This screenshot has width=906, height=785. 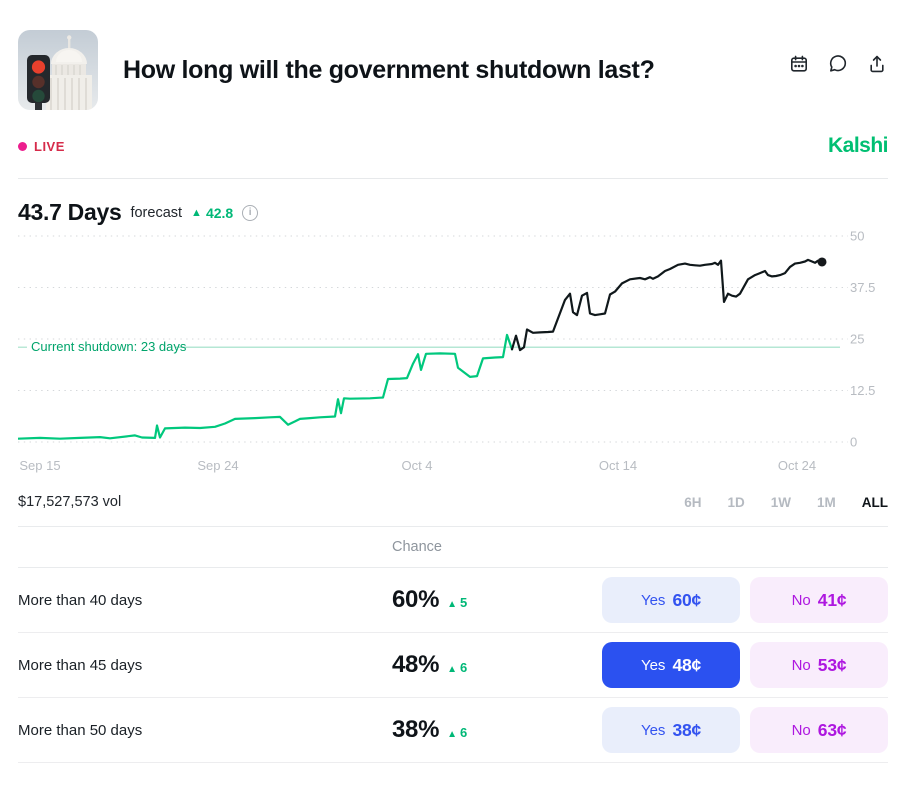 I want to click on forecast-delta: ▲ 42.8, so click(x=212, y=213).